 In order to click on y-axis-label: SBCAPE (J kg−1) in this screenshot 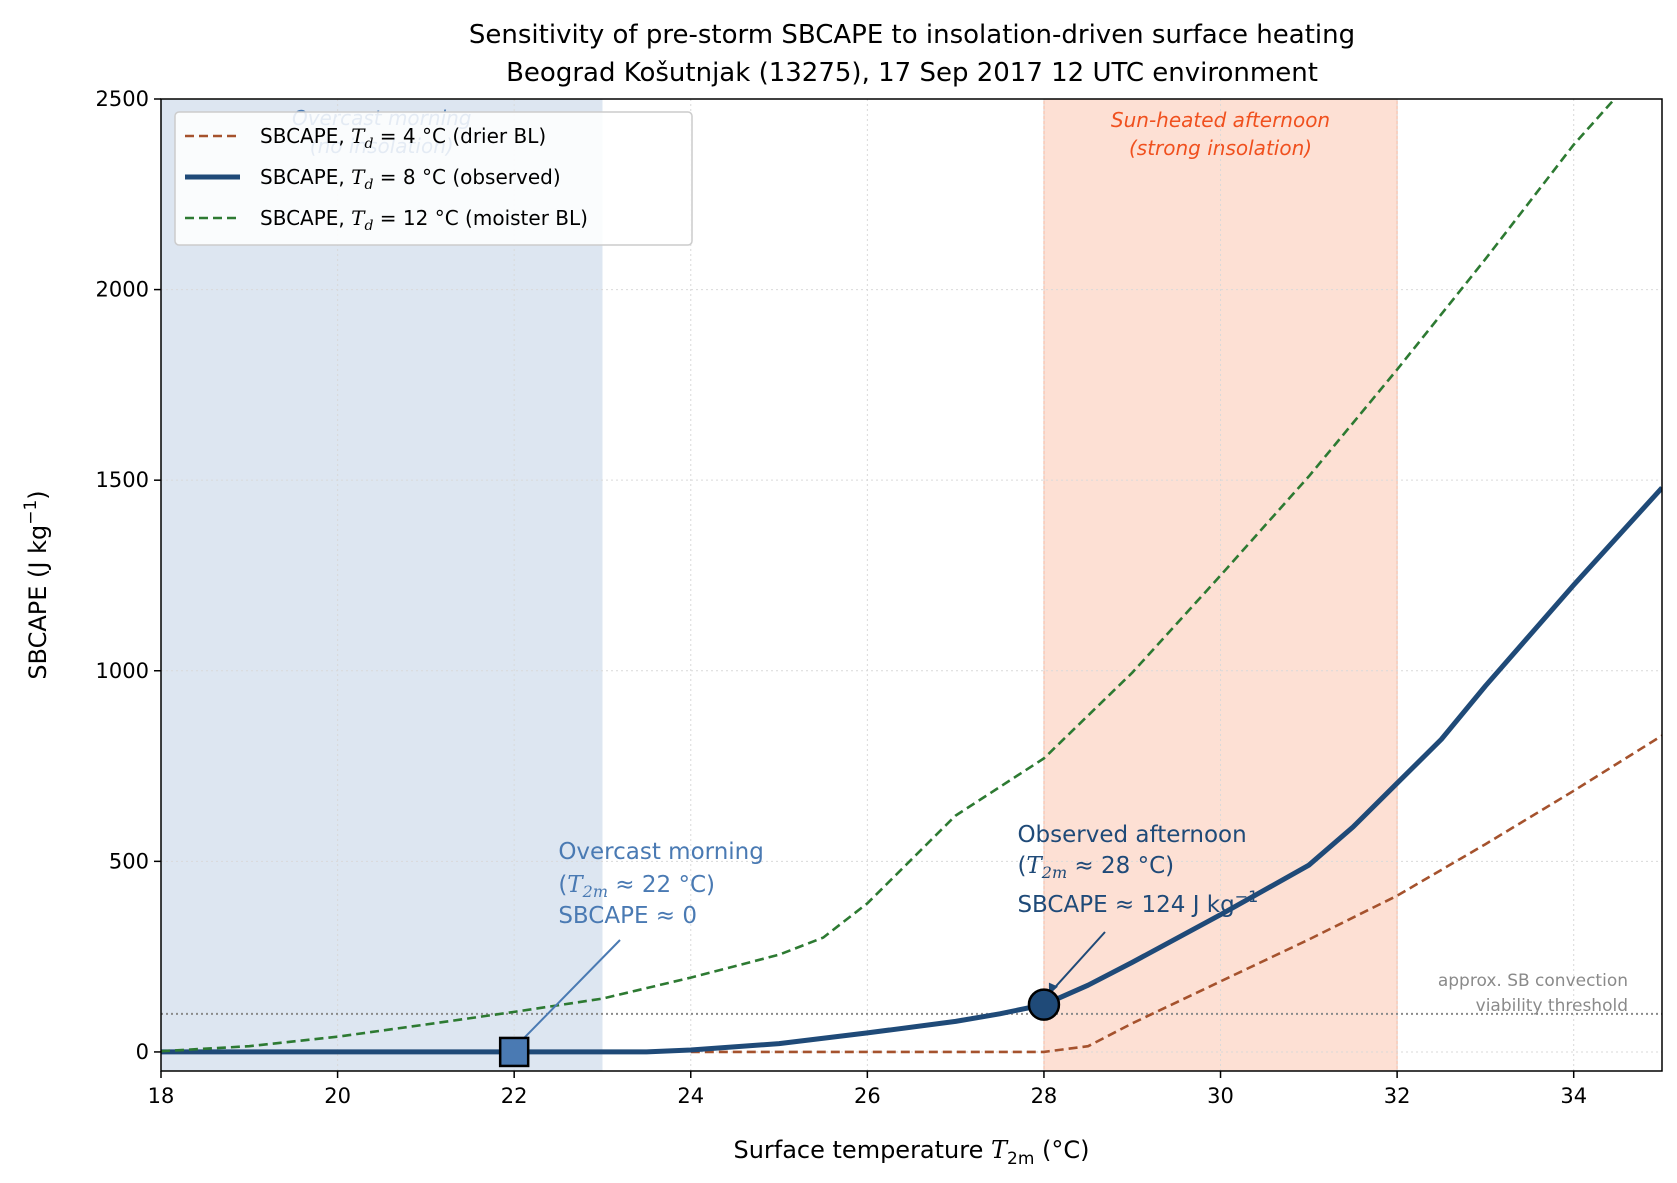, I will do `click(36, 584)`.